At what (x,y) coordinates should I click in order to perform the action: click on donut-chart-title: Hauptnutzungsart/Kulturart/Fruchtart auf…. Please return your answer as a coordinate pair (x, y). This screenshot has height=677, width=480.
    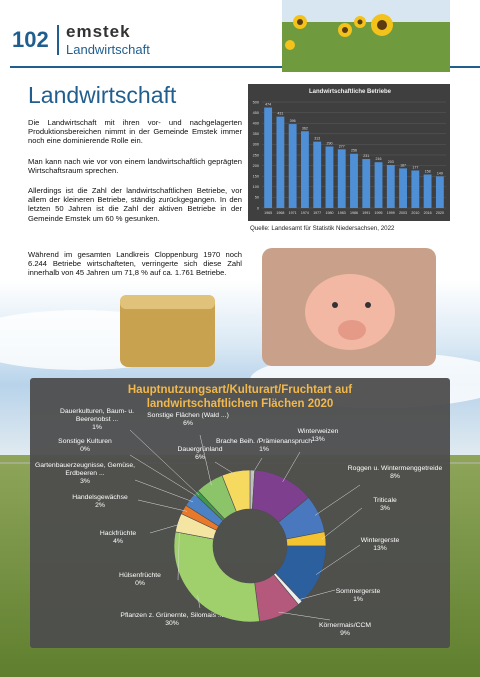
    Looking at the image, I should click on (240, 397).